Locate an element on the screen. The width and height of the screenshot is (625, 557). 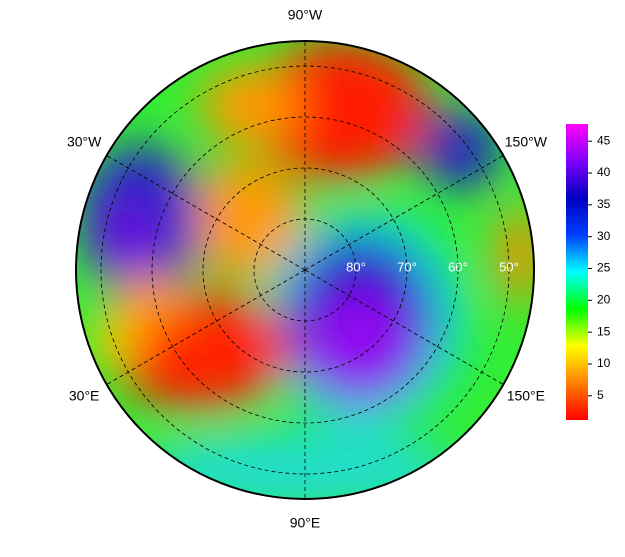
colorbar-tick-label: 35 is located at coordinates (604, 204).